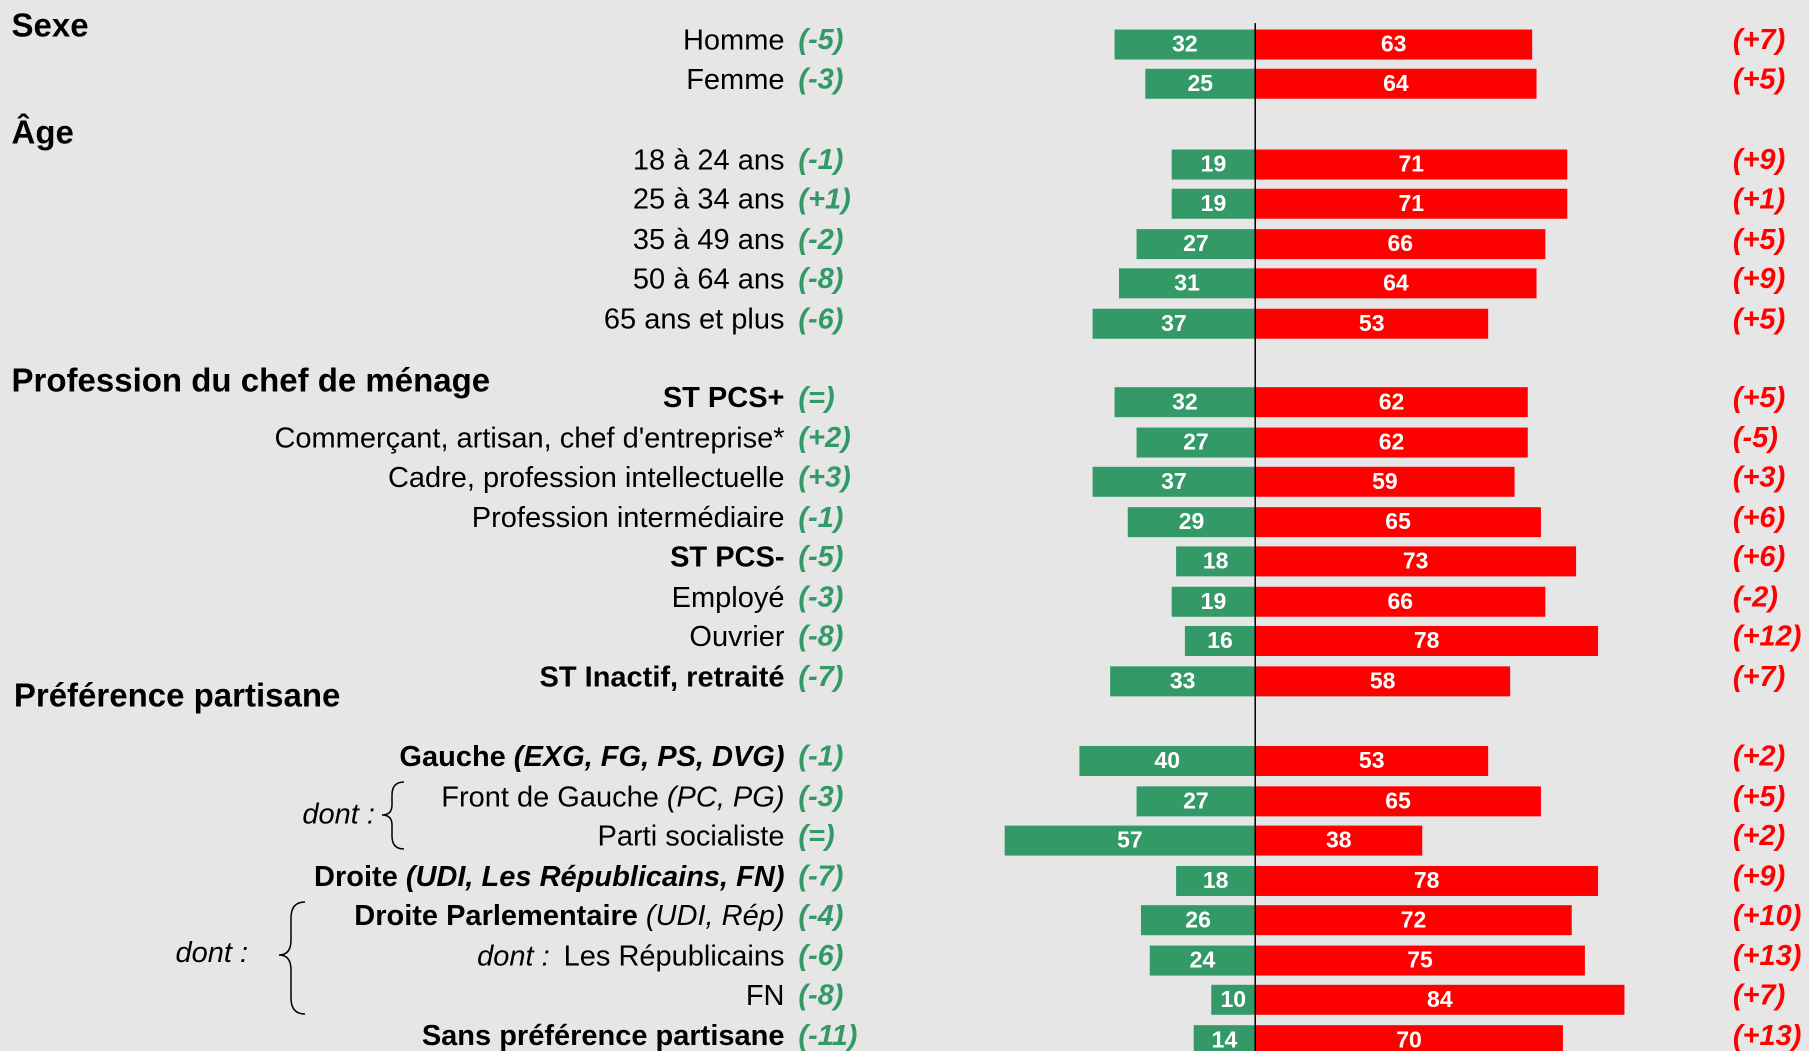 Image resolution: width=1809 pixels, height=1051 pixels. What do you see at coordinates (1385, 481) in the screenshot?
I see `value-label: 59` at bounding box center [1385, 481].